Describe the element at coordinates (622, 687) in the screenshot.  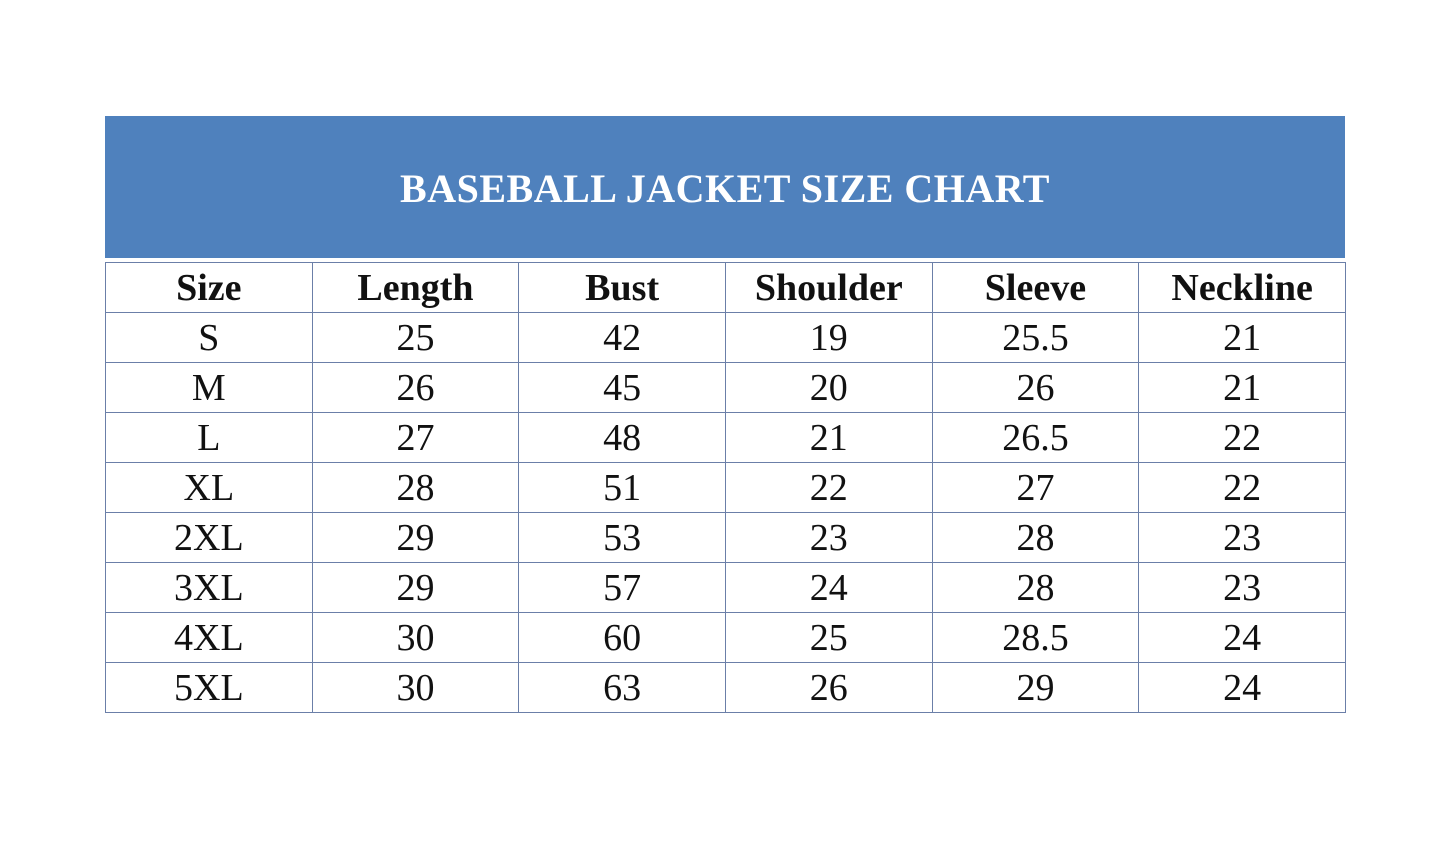
I see `cell-bust: 63` at that location.